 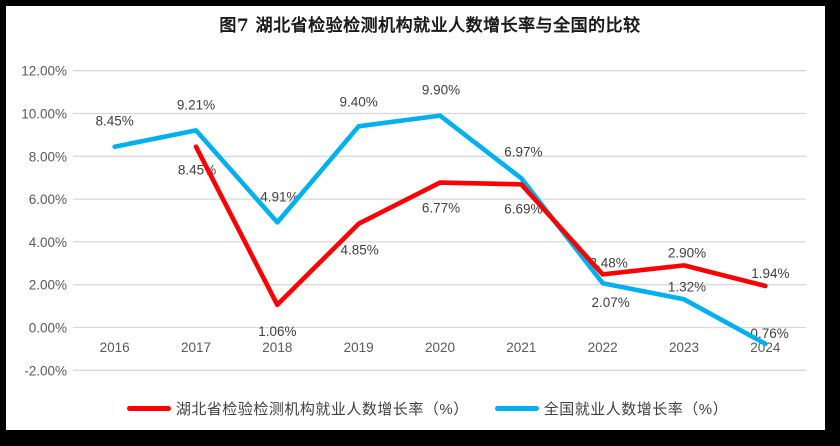 What do you see at coordinates (115, 347) in the screenshot?
I see `x-axis-label: 2016` at bounding box center [115, 347].